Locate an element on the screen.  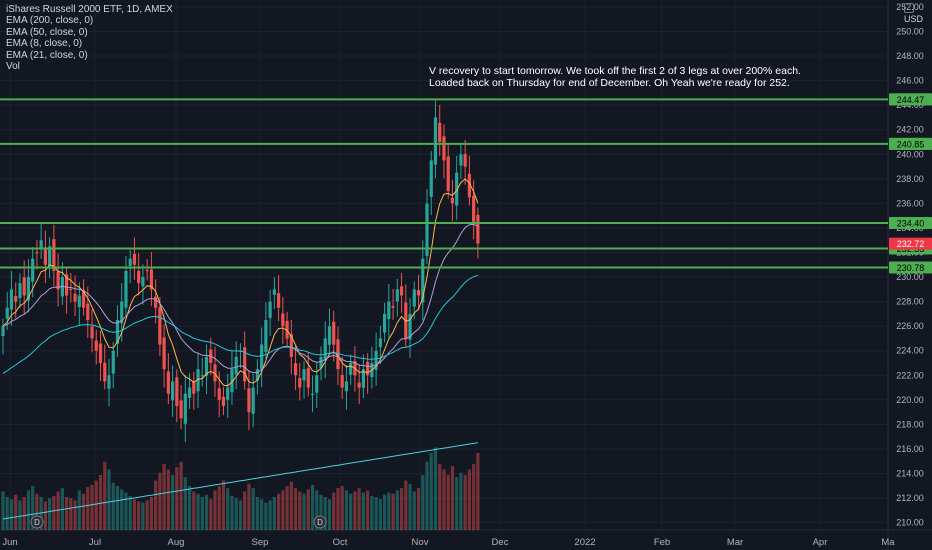
level-price-label: 230.78 is located at coordinates (911, 268).